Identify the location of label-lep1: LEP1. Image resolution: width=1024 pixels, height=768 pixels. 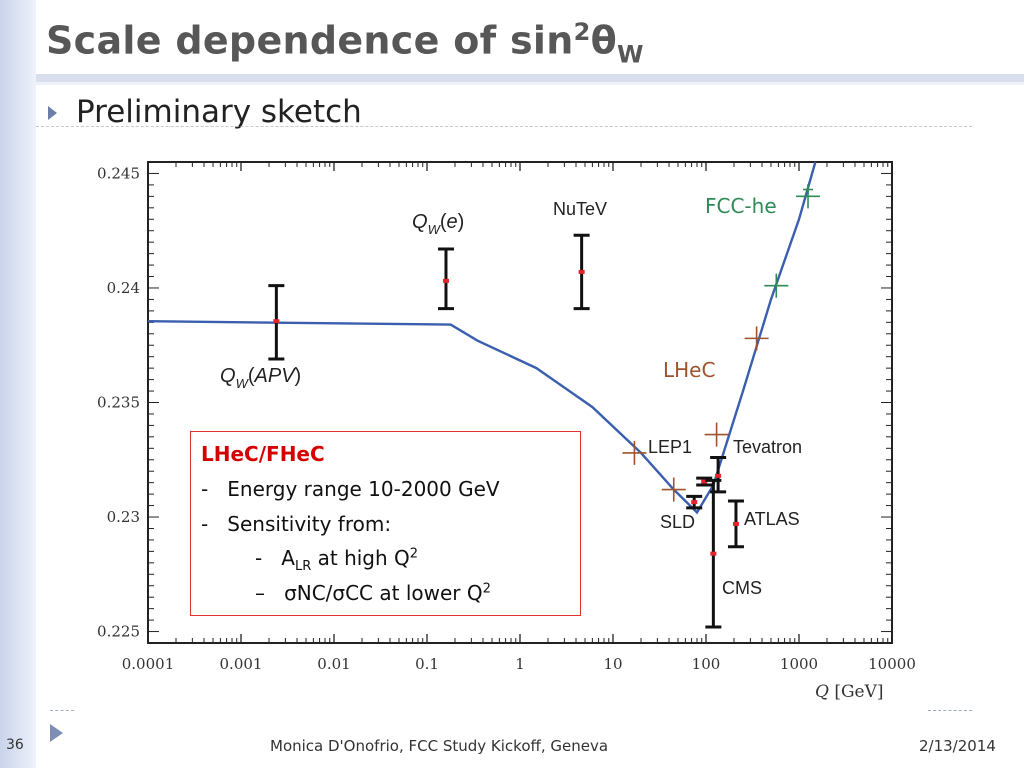
(670, 447).